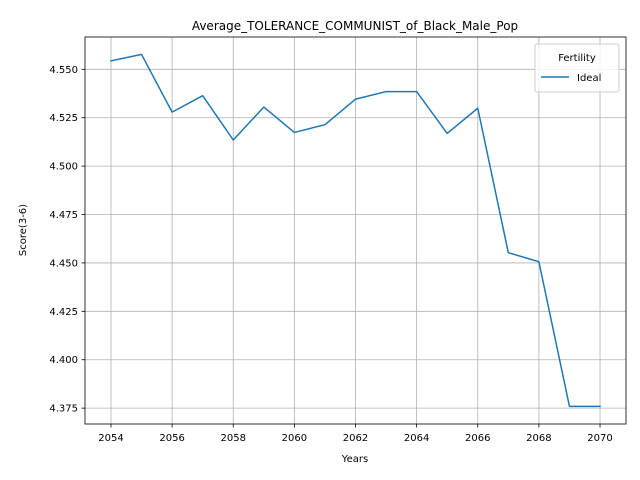 The image size is (640, 480). Describe the element at coordinates (63, 360) in the screenshot. I see `y-tick-label: 4.400` at that location.